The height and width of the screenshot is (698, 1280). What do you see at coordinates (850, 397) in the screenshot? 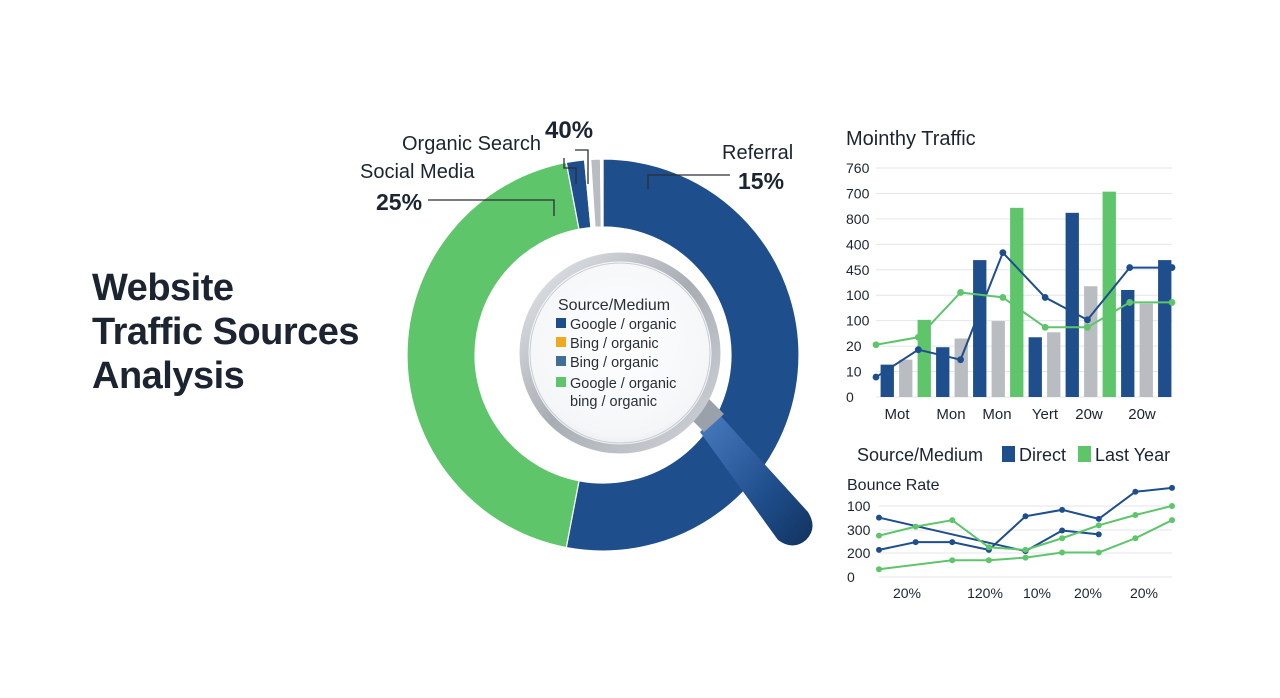
I see `bar-y-tick: 0` at bounding box center [850, 397].